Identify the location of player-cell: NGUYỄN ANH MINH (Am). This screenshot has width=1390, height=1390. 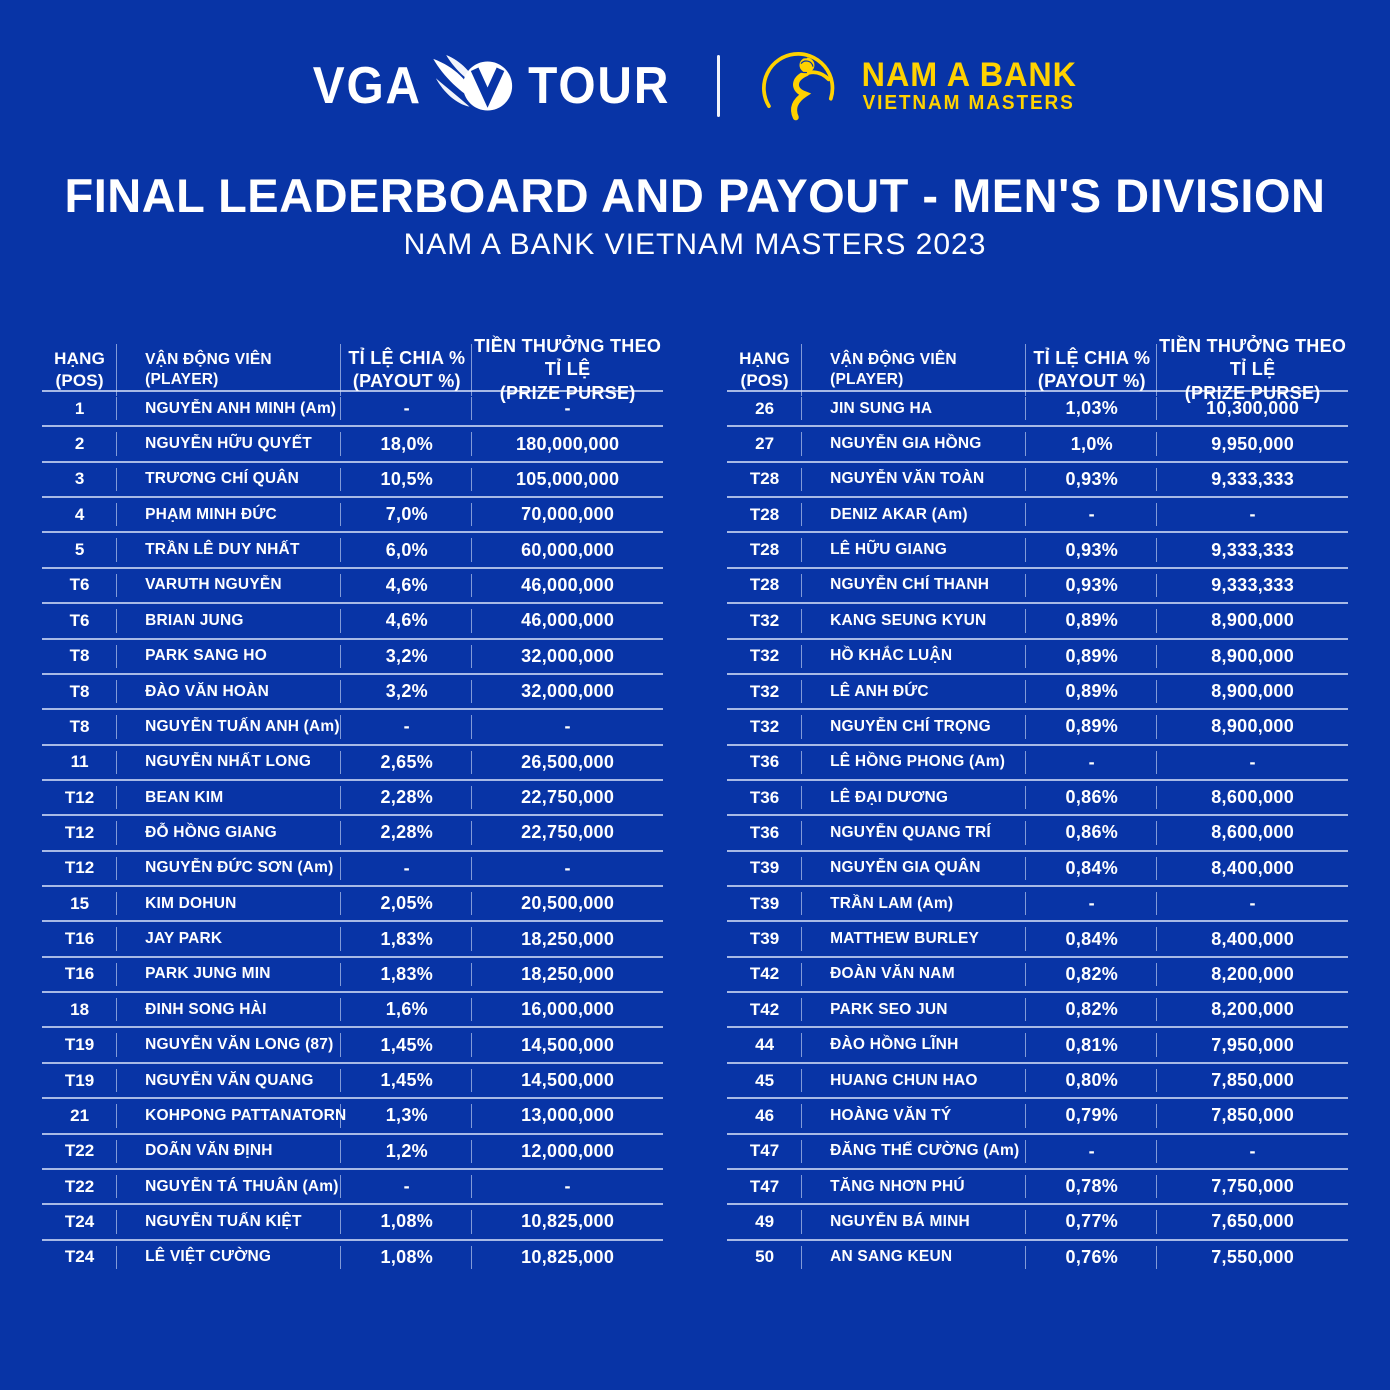
(229, 408).